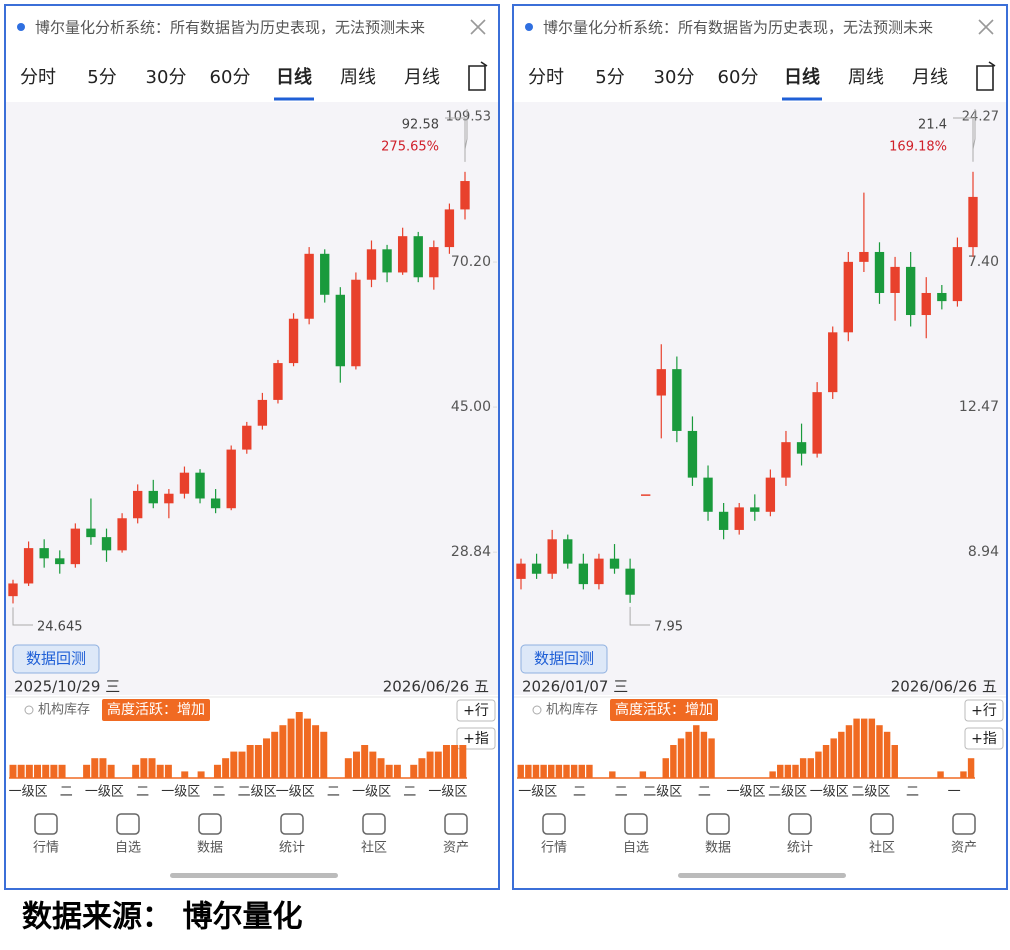 The height and width of the screenshot is (950, 1010). I want to click on indicator-name: 机构库存, so click(572, 710).